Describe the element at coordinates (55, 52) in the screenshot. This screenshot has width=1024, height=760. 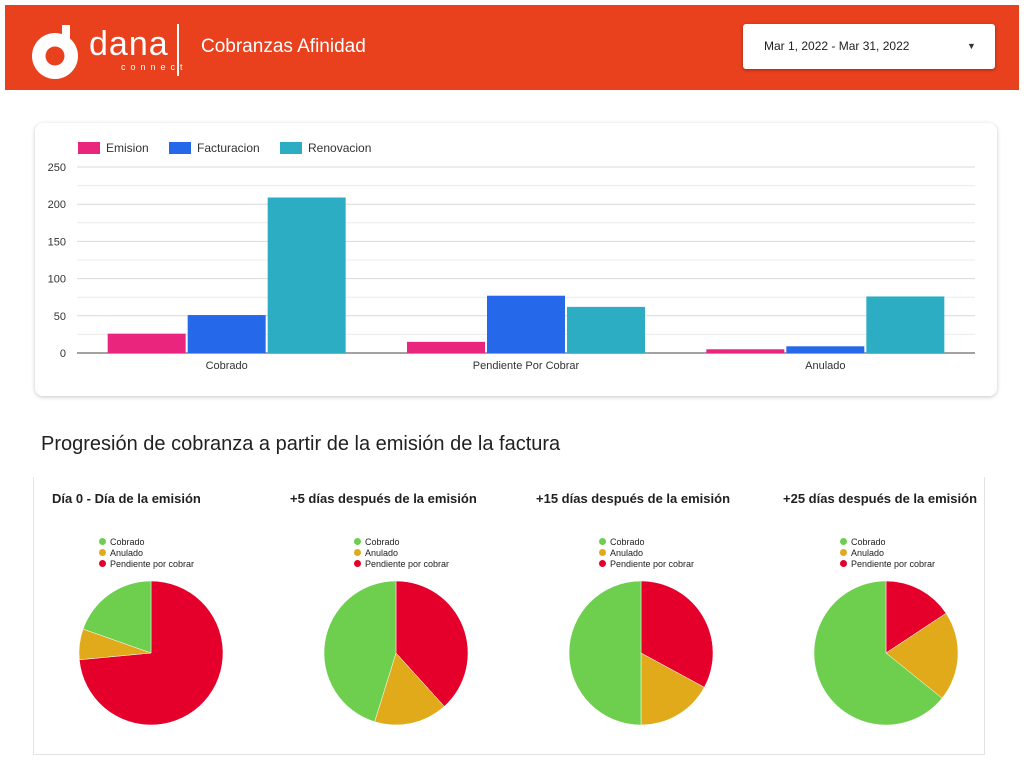
I see `dana-logo-icon` at that location.